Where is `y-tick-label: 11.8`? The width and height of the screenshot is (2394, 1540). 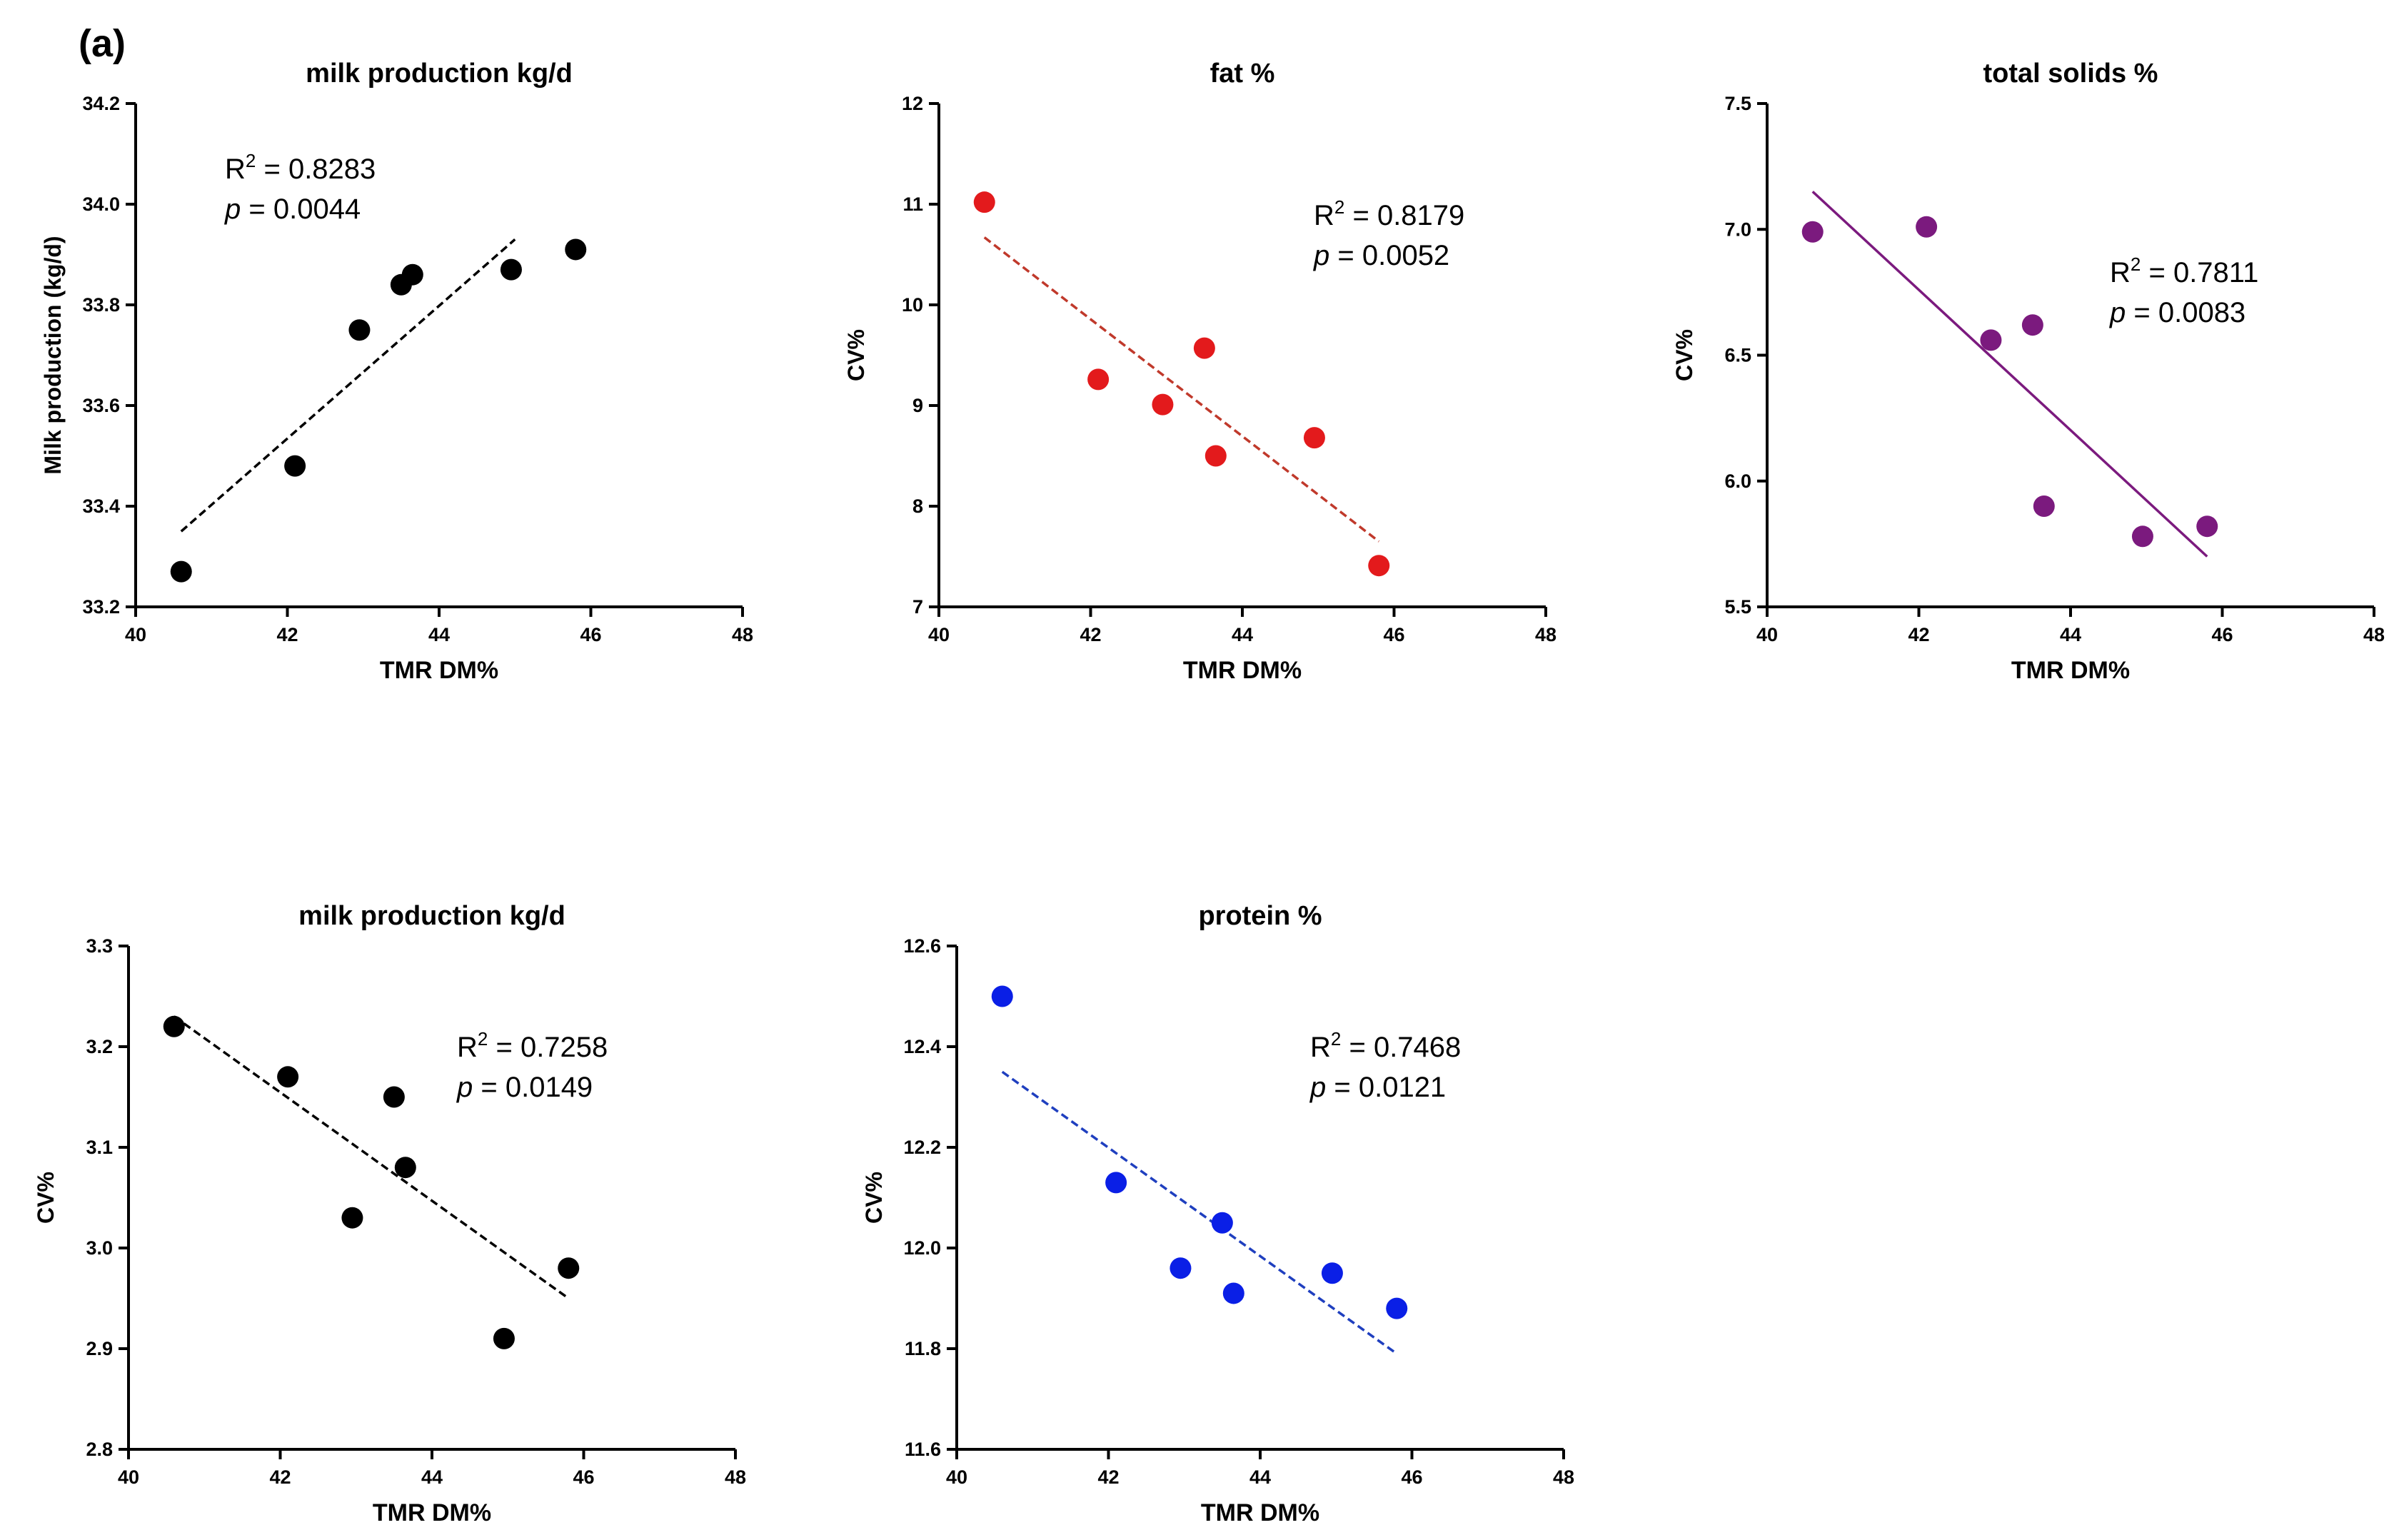 y-tick-label: 11.8 is located at coordinates (923, 1348).